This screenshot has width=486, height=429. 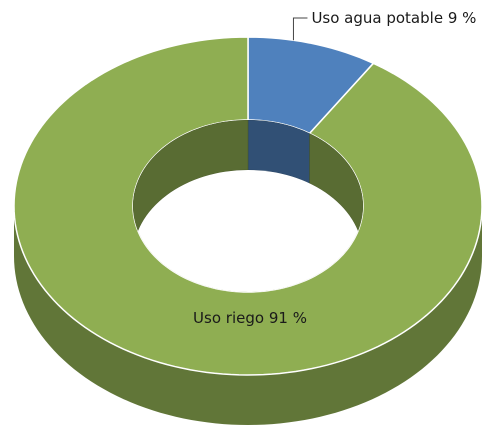 I want to click on leader-line, so click(x=300, y=29).